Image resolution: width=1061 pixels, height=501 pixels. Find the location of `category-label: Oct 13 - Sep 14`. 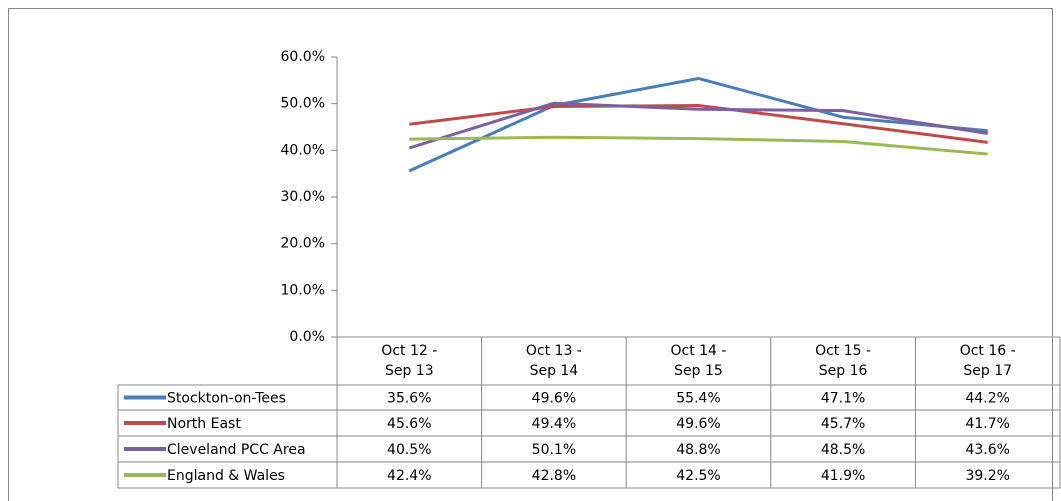

category-label: Oct 13 - Sep 14 is located at coordinates (553, 361).